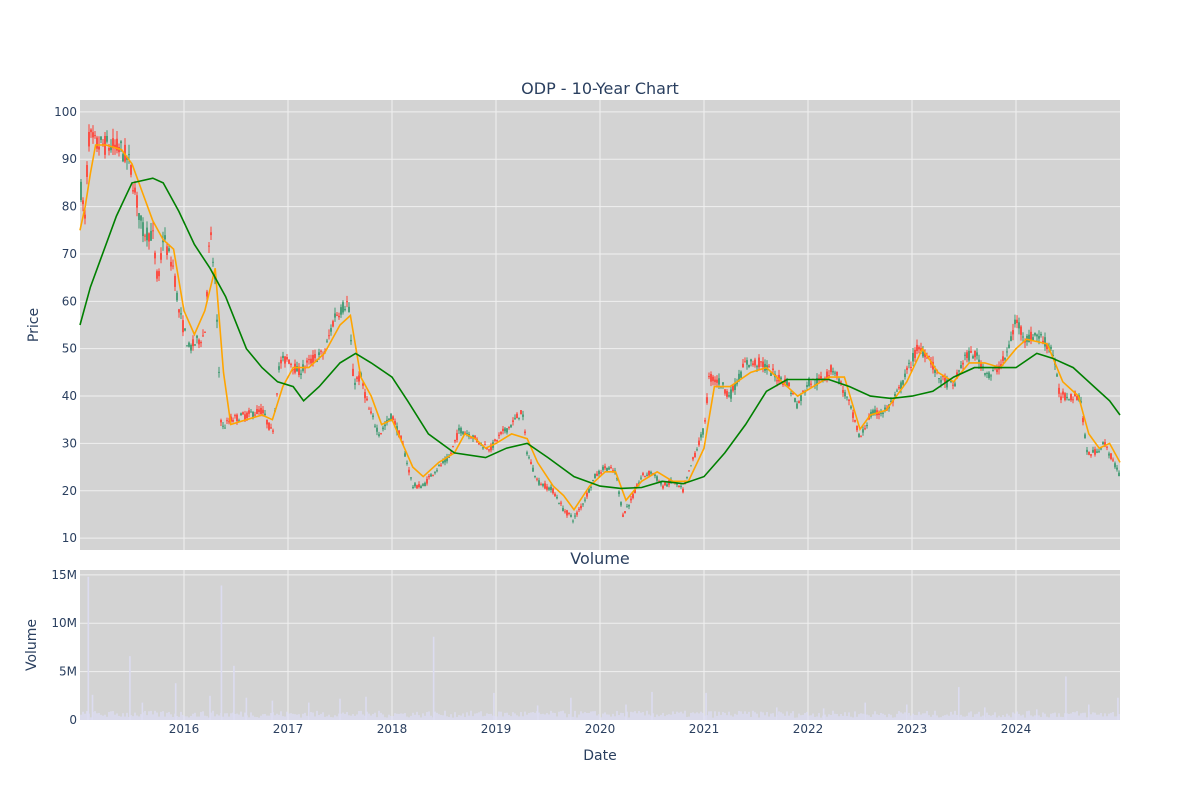 The width and height of the screenshot is (1200, 804). I want to click on volume-axis-label: Volume, so click(32, 645).